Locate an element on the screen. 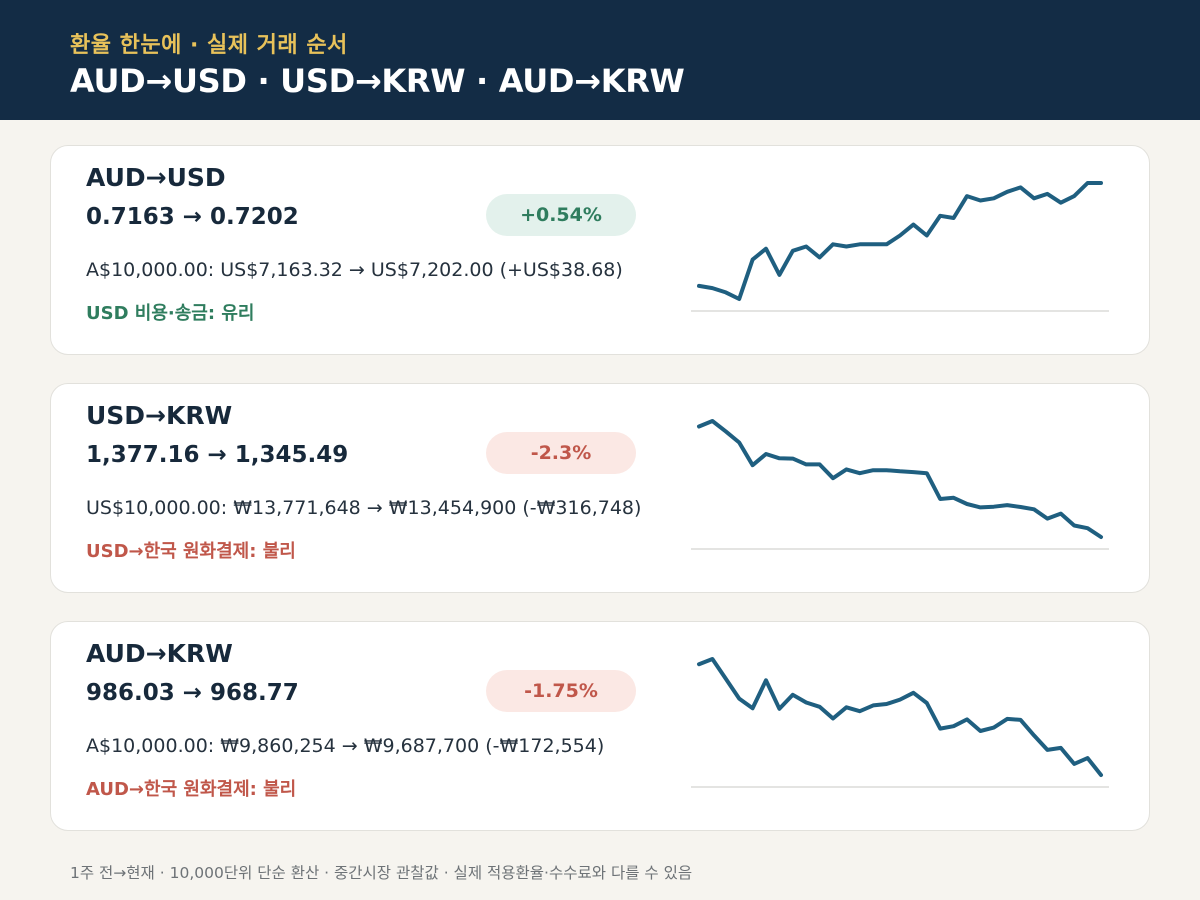 The image size is (1200, 900). pair-label: AUD→USD is located at coordinates (156, 177).